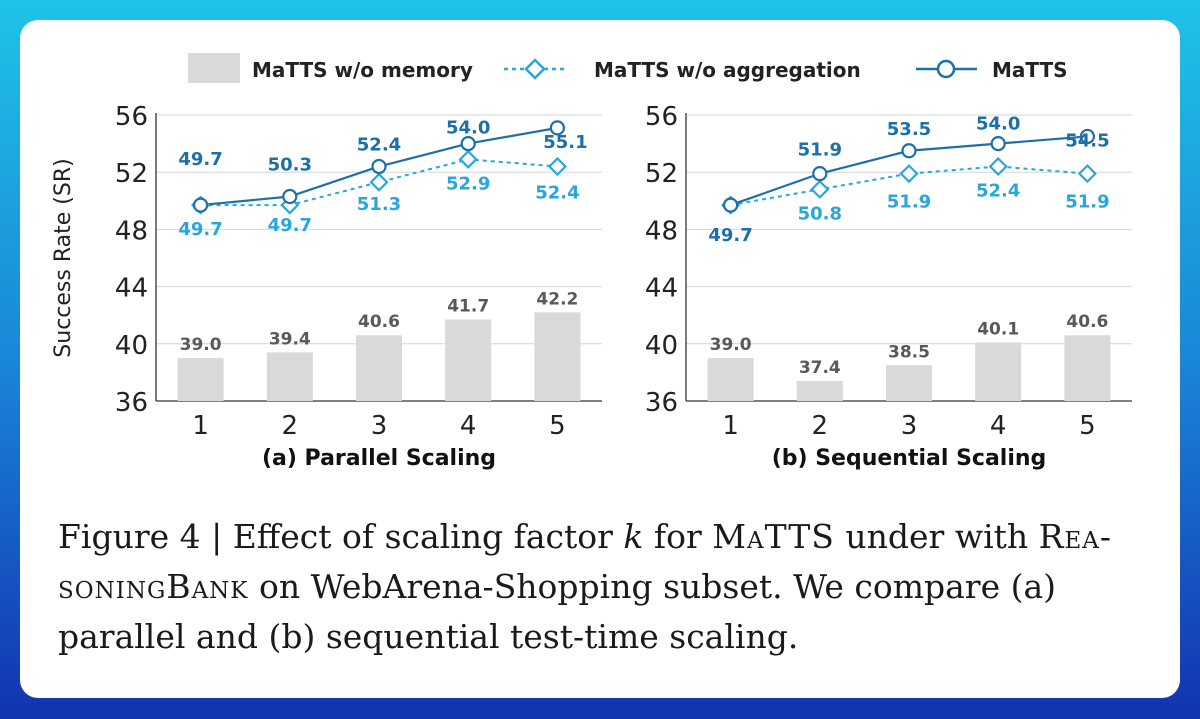 This screenshot has width=1200, height=719. Describe the element at coordinates (557, 192) in the screenshot. I see `panel-a-dashed-label-5: 52.4` at that location.